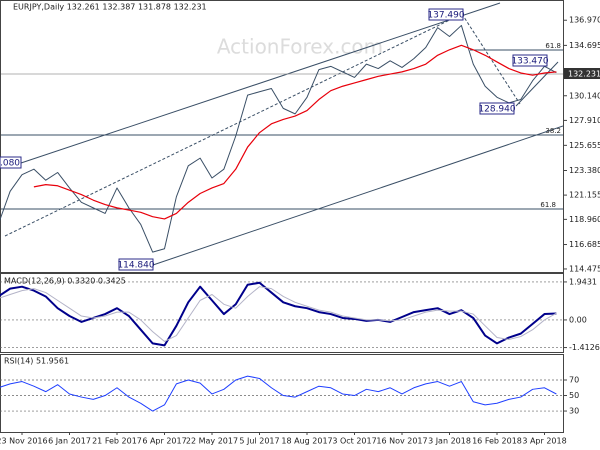 The image size is (600, 450). What do you see at coordinates (584, 120) in the screenshot?
I see `y-tick-label: 127.910` at bounding box center [584, 120].